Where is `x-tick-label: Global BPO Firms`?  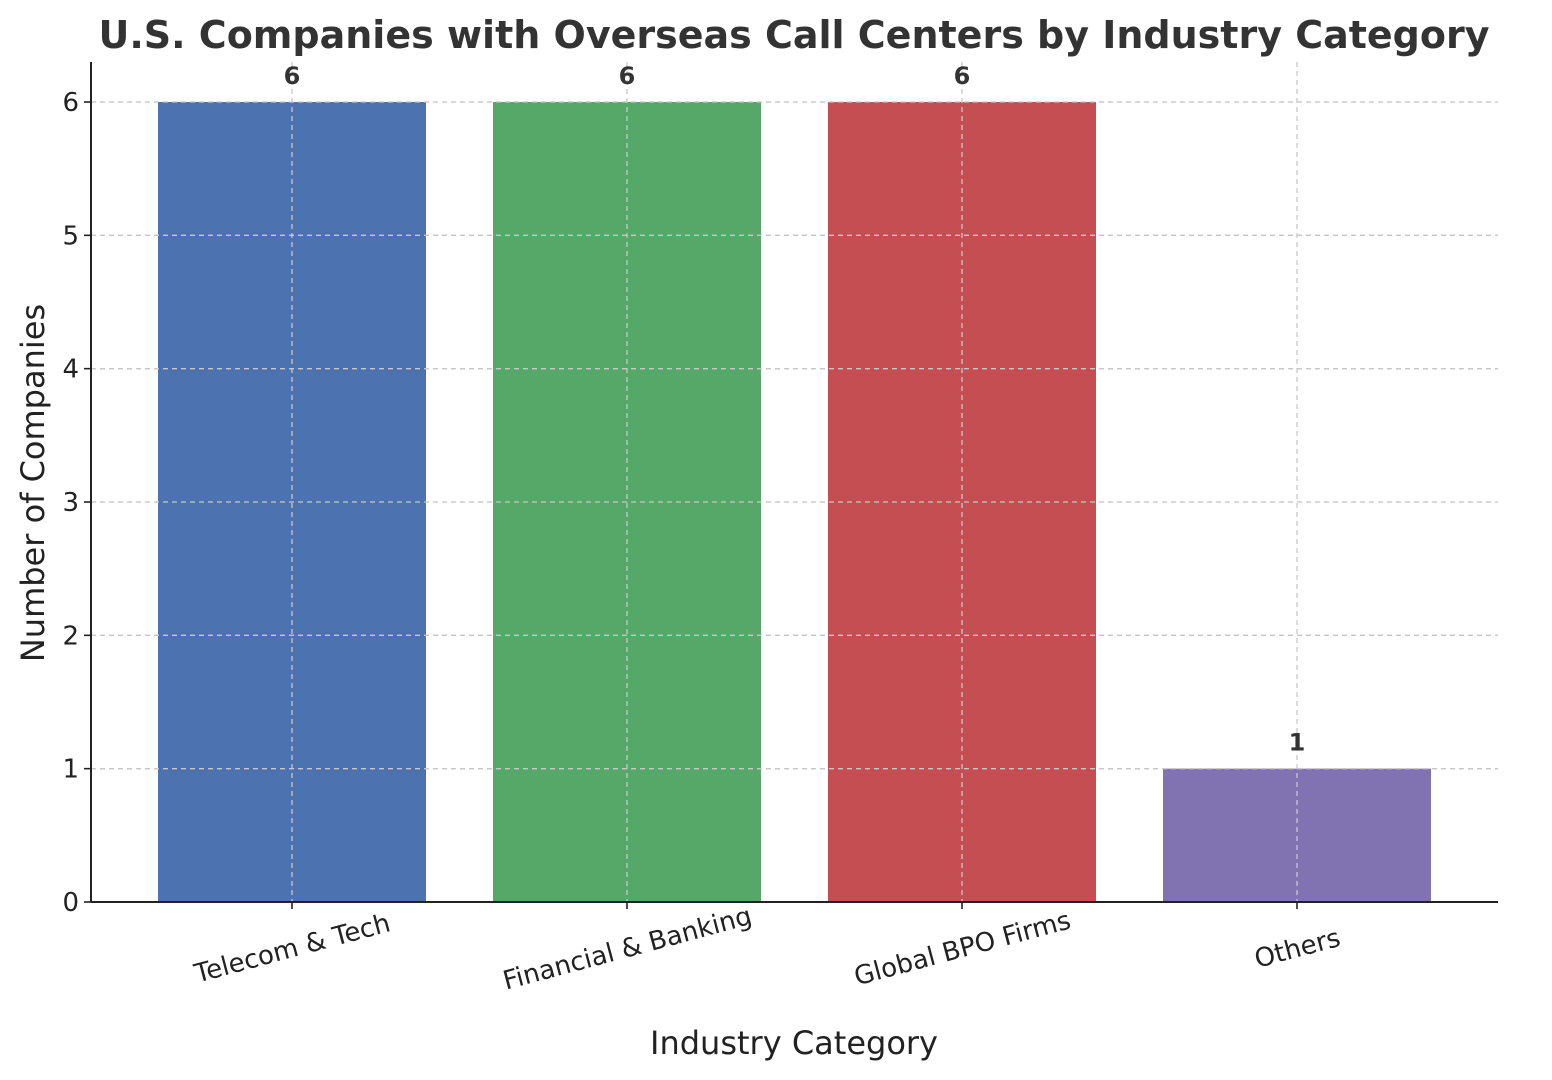
x-tick-label: Global BPO Firms is located at coordinates (962, 949).